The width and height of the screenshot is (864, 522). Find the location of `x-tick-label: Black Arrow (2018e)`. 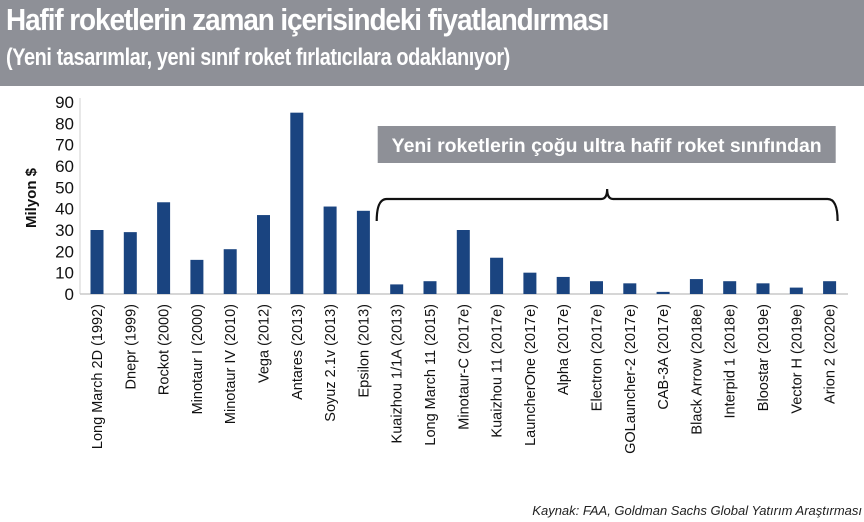

x-tick-label: Black Arrow (2018e) is located at coordinates (697, 369).